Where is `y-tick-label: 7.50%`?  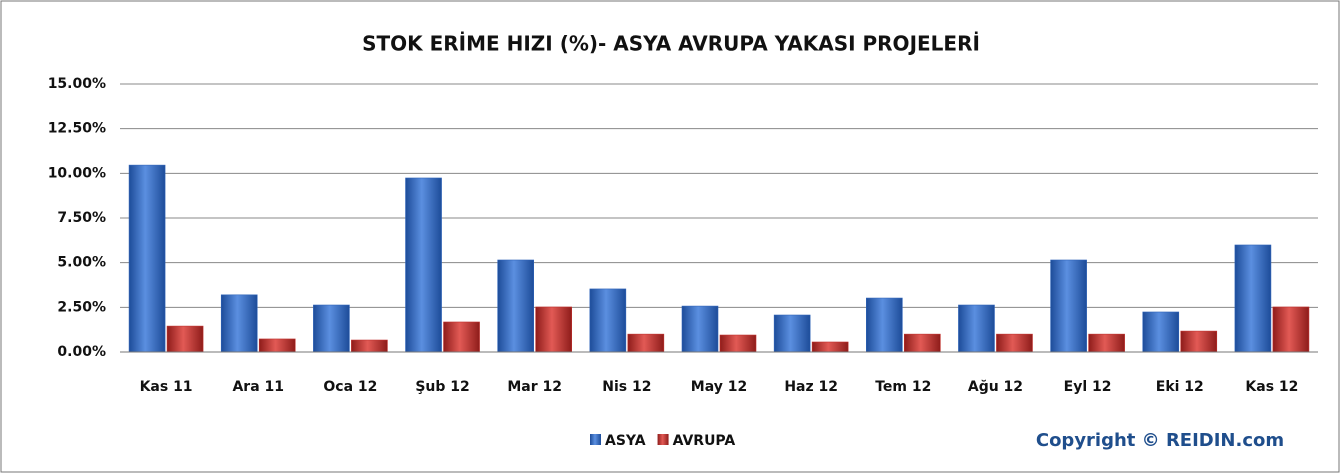 y-tick-label: 7.50% is located at coordinates (81, 218).